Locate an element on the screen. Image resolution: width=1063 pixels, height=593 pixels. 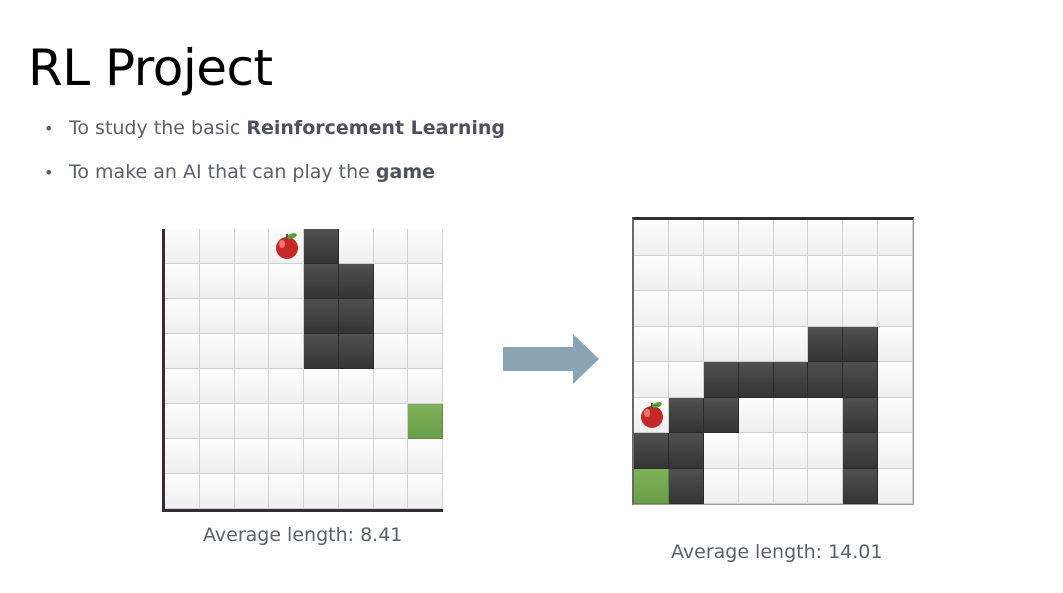
average-length-before: Average length: 8.41 is located at coordinates (303, 535).